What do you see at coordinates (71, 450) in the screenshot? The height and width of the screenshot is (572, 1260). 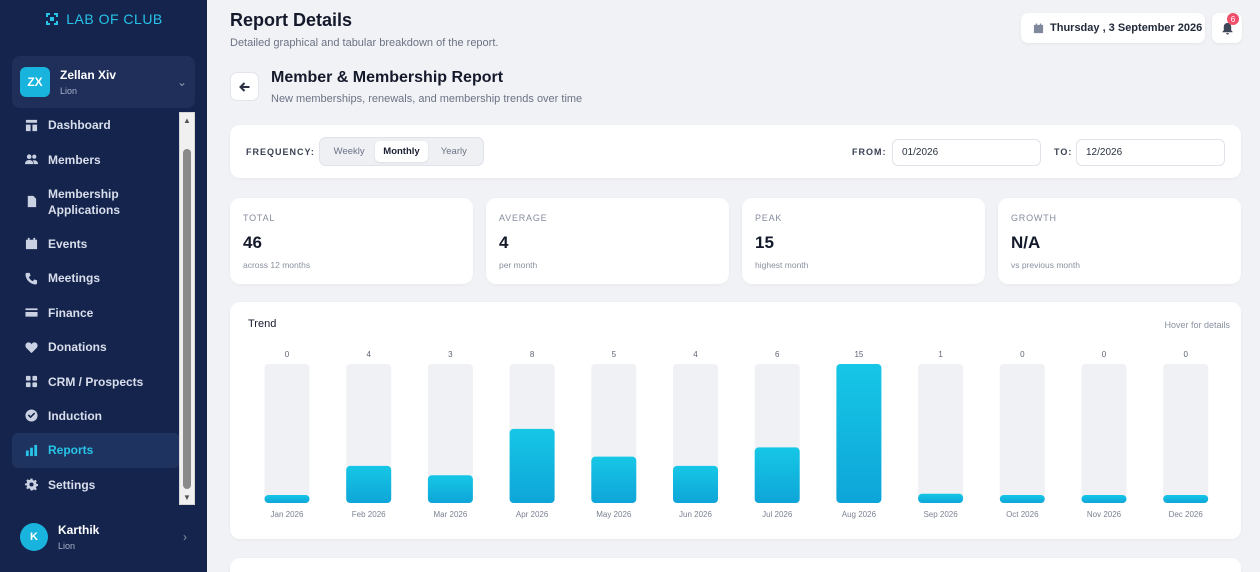 I see `sidebar-item-label: Reports` at bounding box center [71, 450].